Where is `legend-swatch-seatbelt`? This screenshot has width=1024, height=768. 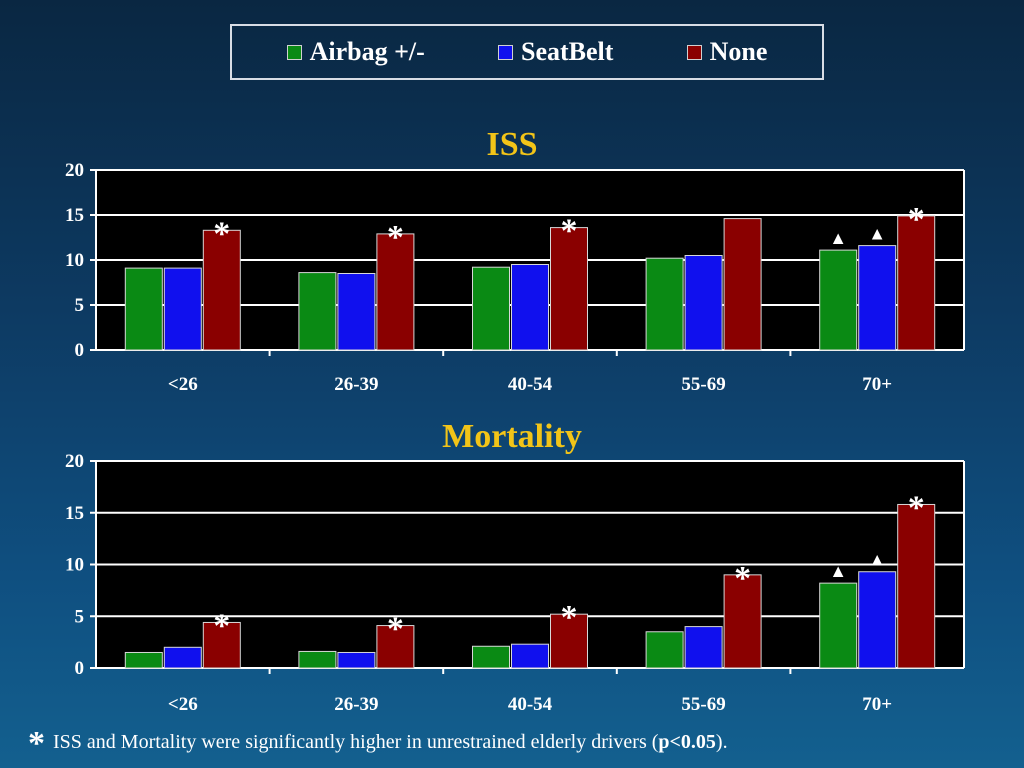
legend-swatch-seatbelt is located at coordinates (505, 52).